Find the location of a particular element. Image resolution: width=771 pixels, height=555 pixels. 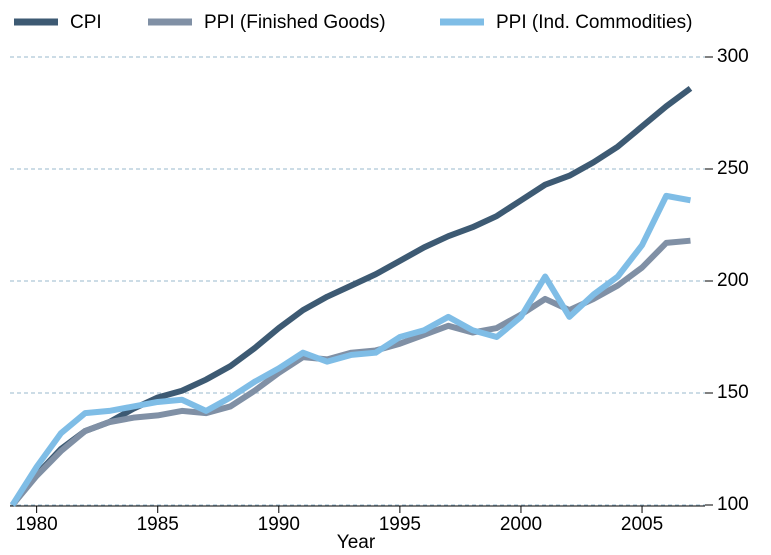

y-tick-label: 100 is located at coordinates (733, 504).